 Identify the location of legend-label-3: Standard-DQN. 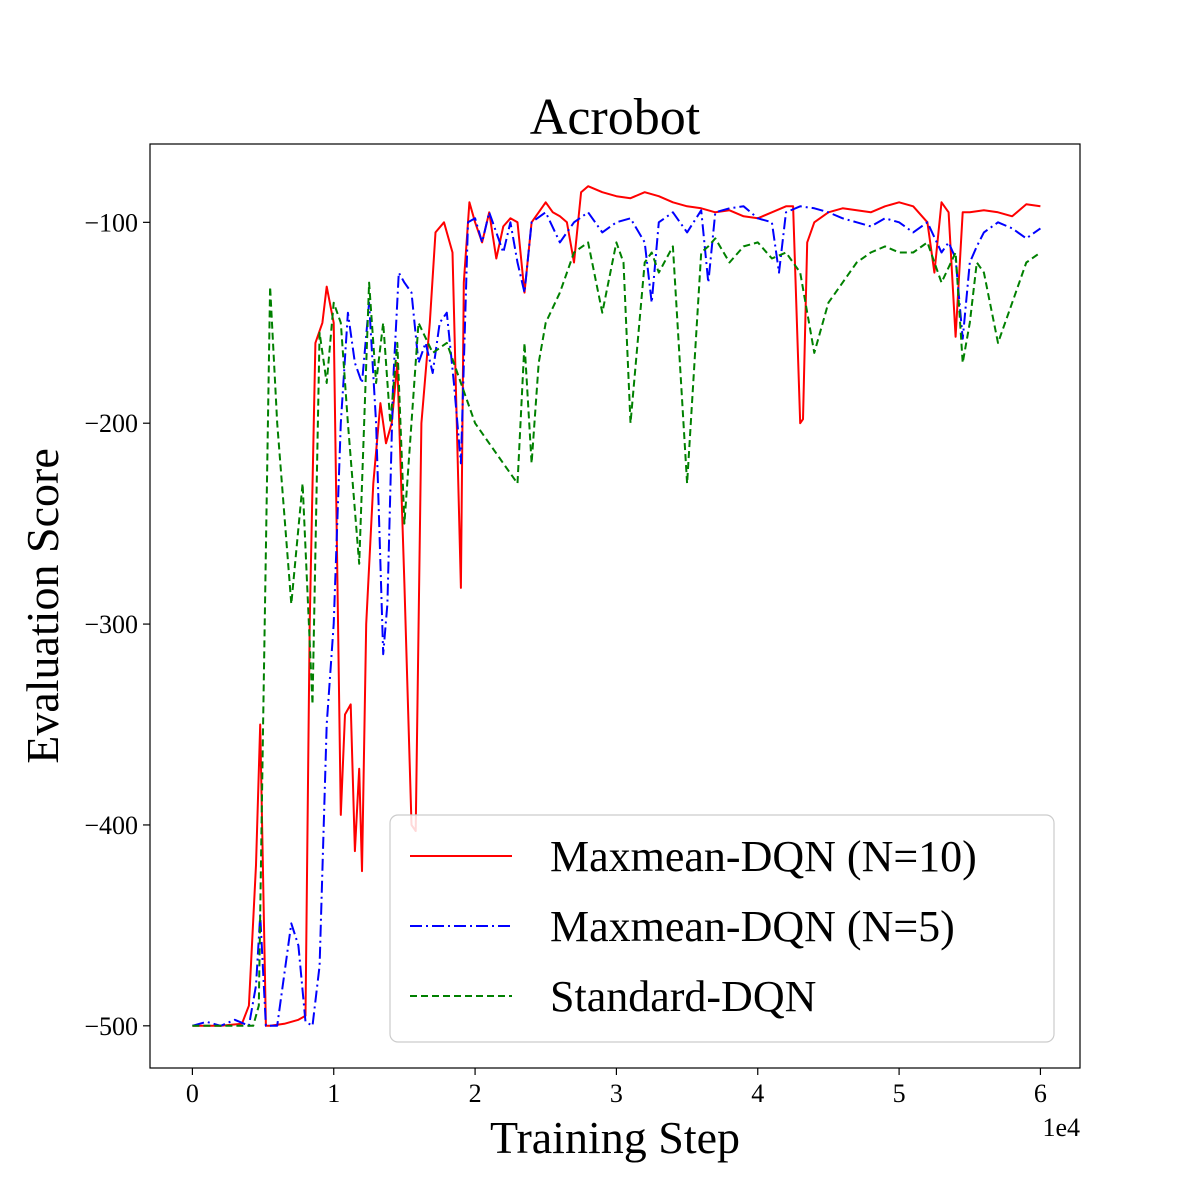
(683, 996).